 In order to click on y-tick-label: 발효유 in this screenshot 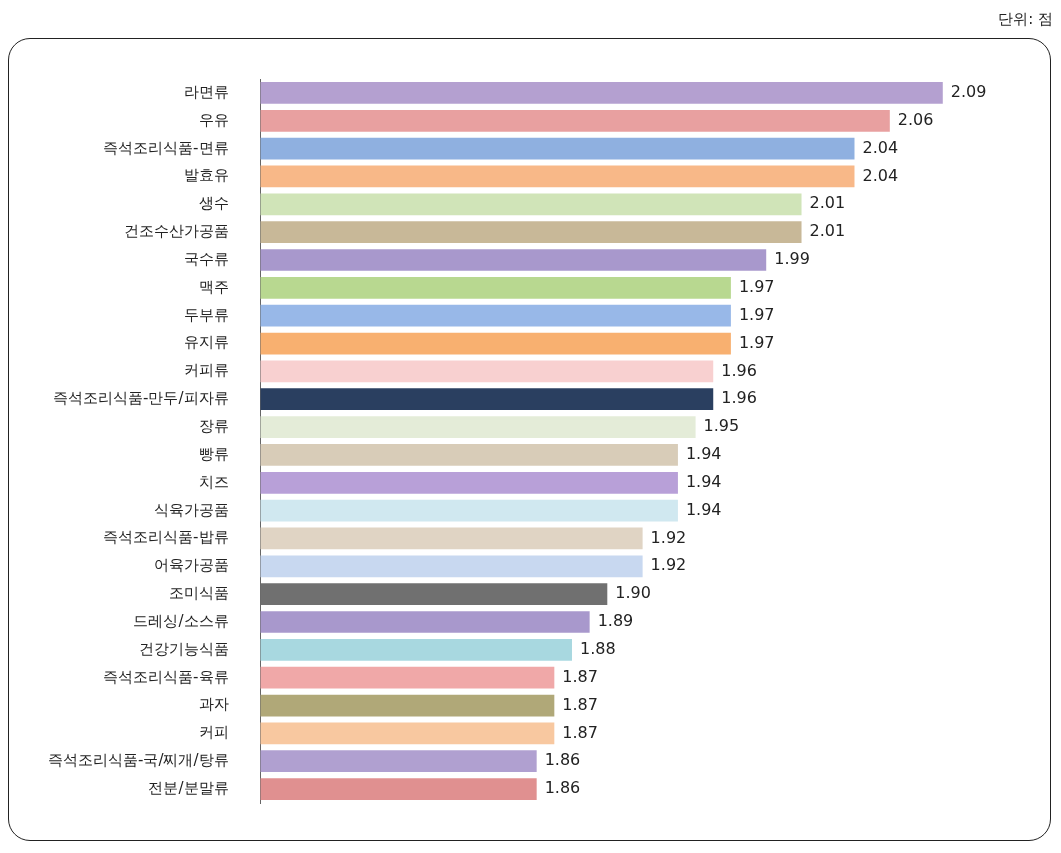, I will do `click(206, 175)`.